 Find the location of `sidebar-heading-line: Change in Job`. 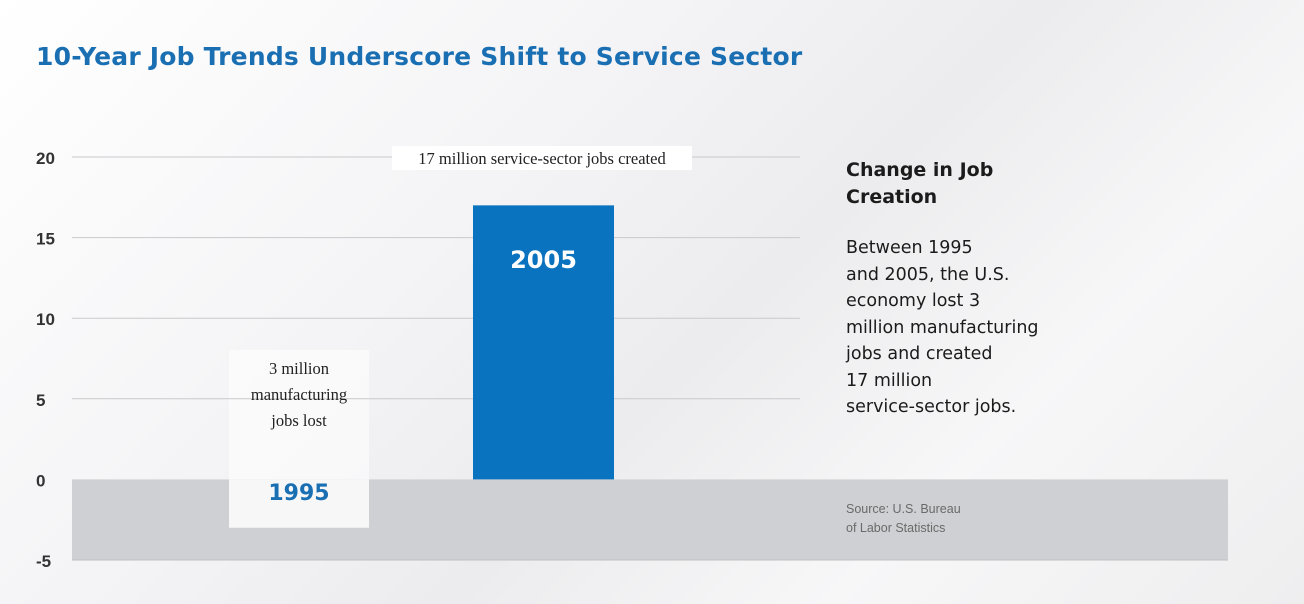

sidebar-heading-line: Change in Job is located at coordinates (920, 170).